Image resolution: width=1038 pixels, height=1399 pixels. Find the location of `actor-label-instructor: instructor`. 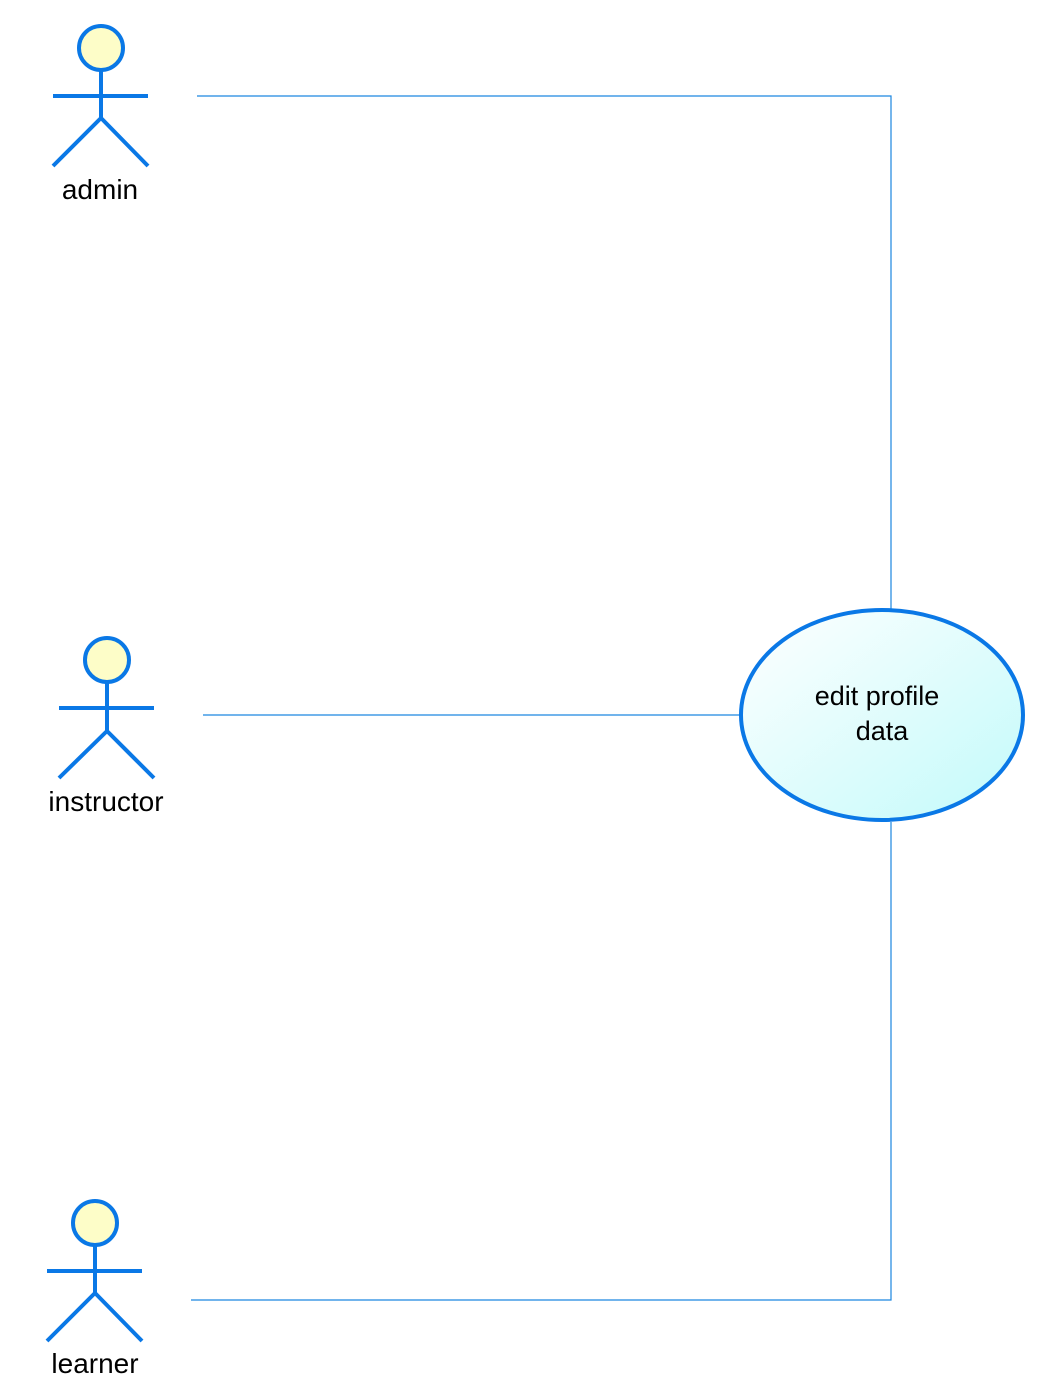

actor-label-instructor: instructor is located at coordinates (105, 801).